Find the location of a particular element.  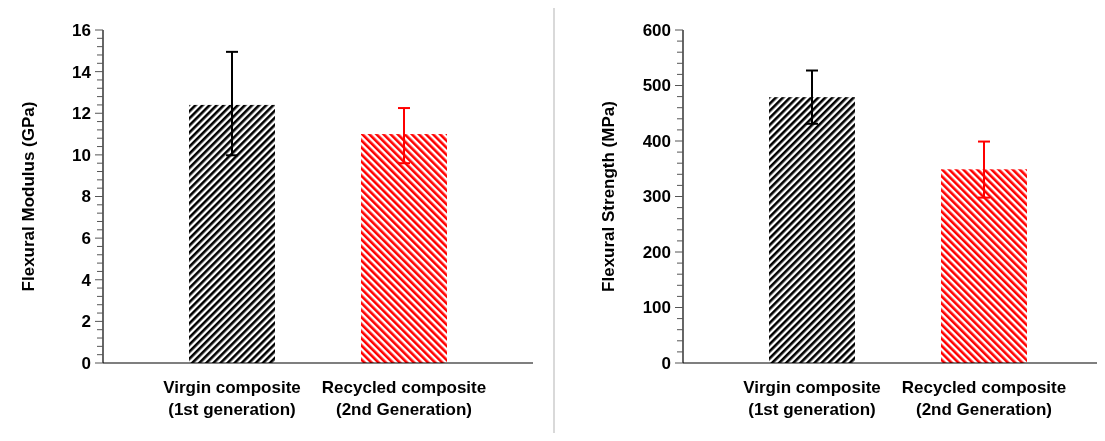

y-tick-label: 10 is located at coordinates (81, 155).